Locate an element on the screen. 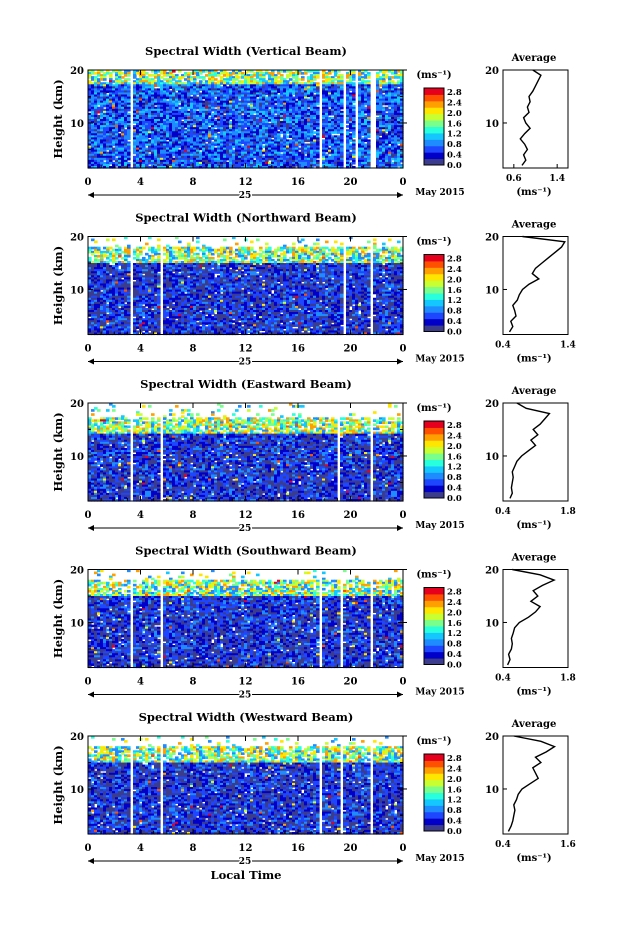 This screenshot has height=929, width=621. colorbar-tick-label: 0.4 is located at coordinates (454, 322).